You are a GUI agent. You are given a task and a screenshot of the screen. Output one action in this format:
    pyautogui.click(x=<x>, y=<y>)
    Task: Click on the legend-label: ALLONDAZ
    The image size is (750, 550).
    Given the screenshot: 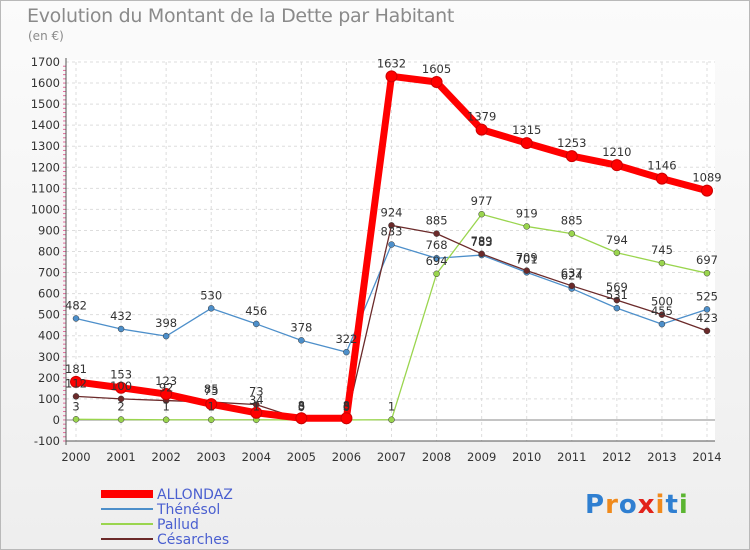 What is the action you would take?
    pyautogui.click(x=195, y=495)
    